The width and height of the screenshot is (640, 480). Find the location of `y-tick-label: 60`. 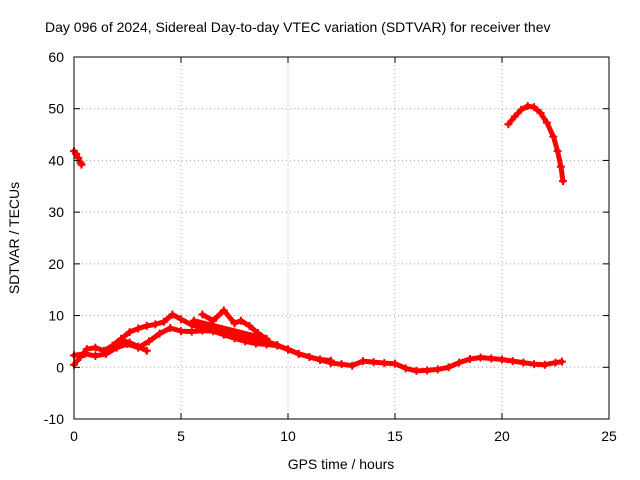

y-tick-label: 60 is located at coordinates (56, 57).